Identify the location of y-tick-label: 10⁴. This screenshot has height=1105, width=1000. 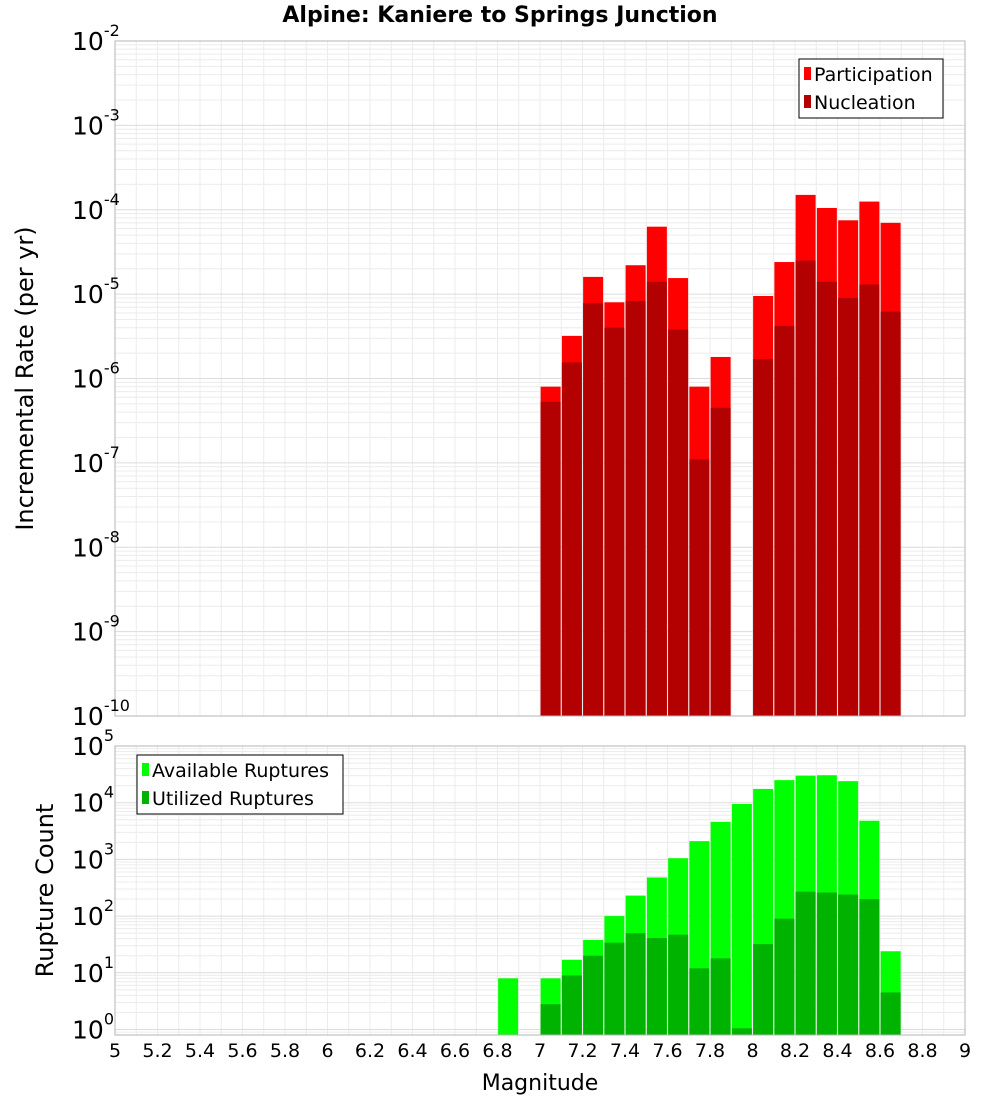
(93, 800).